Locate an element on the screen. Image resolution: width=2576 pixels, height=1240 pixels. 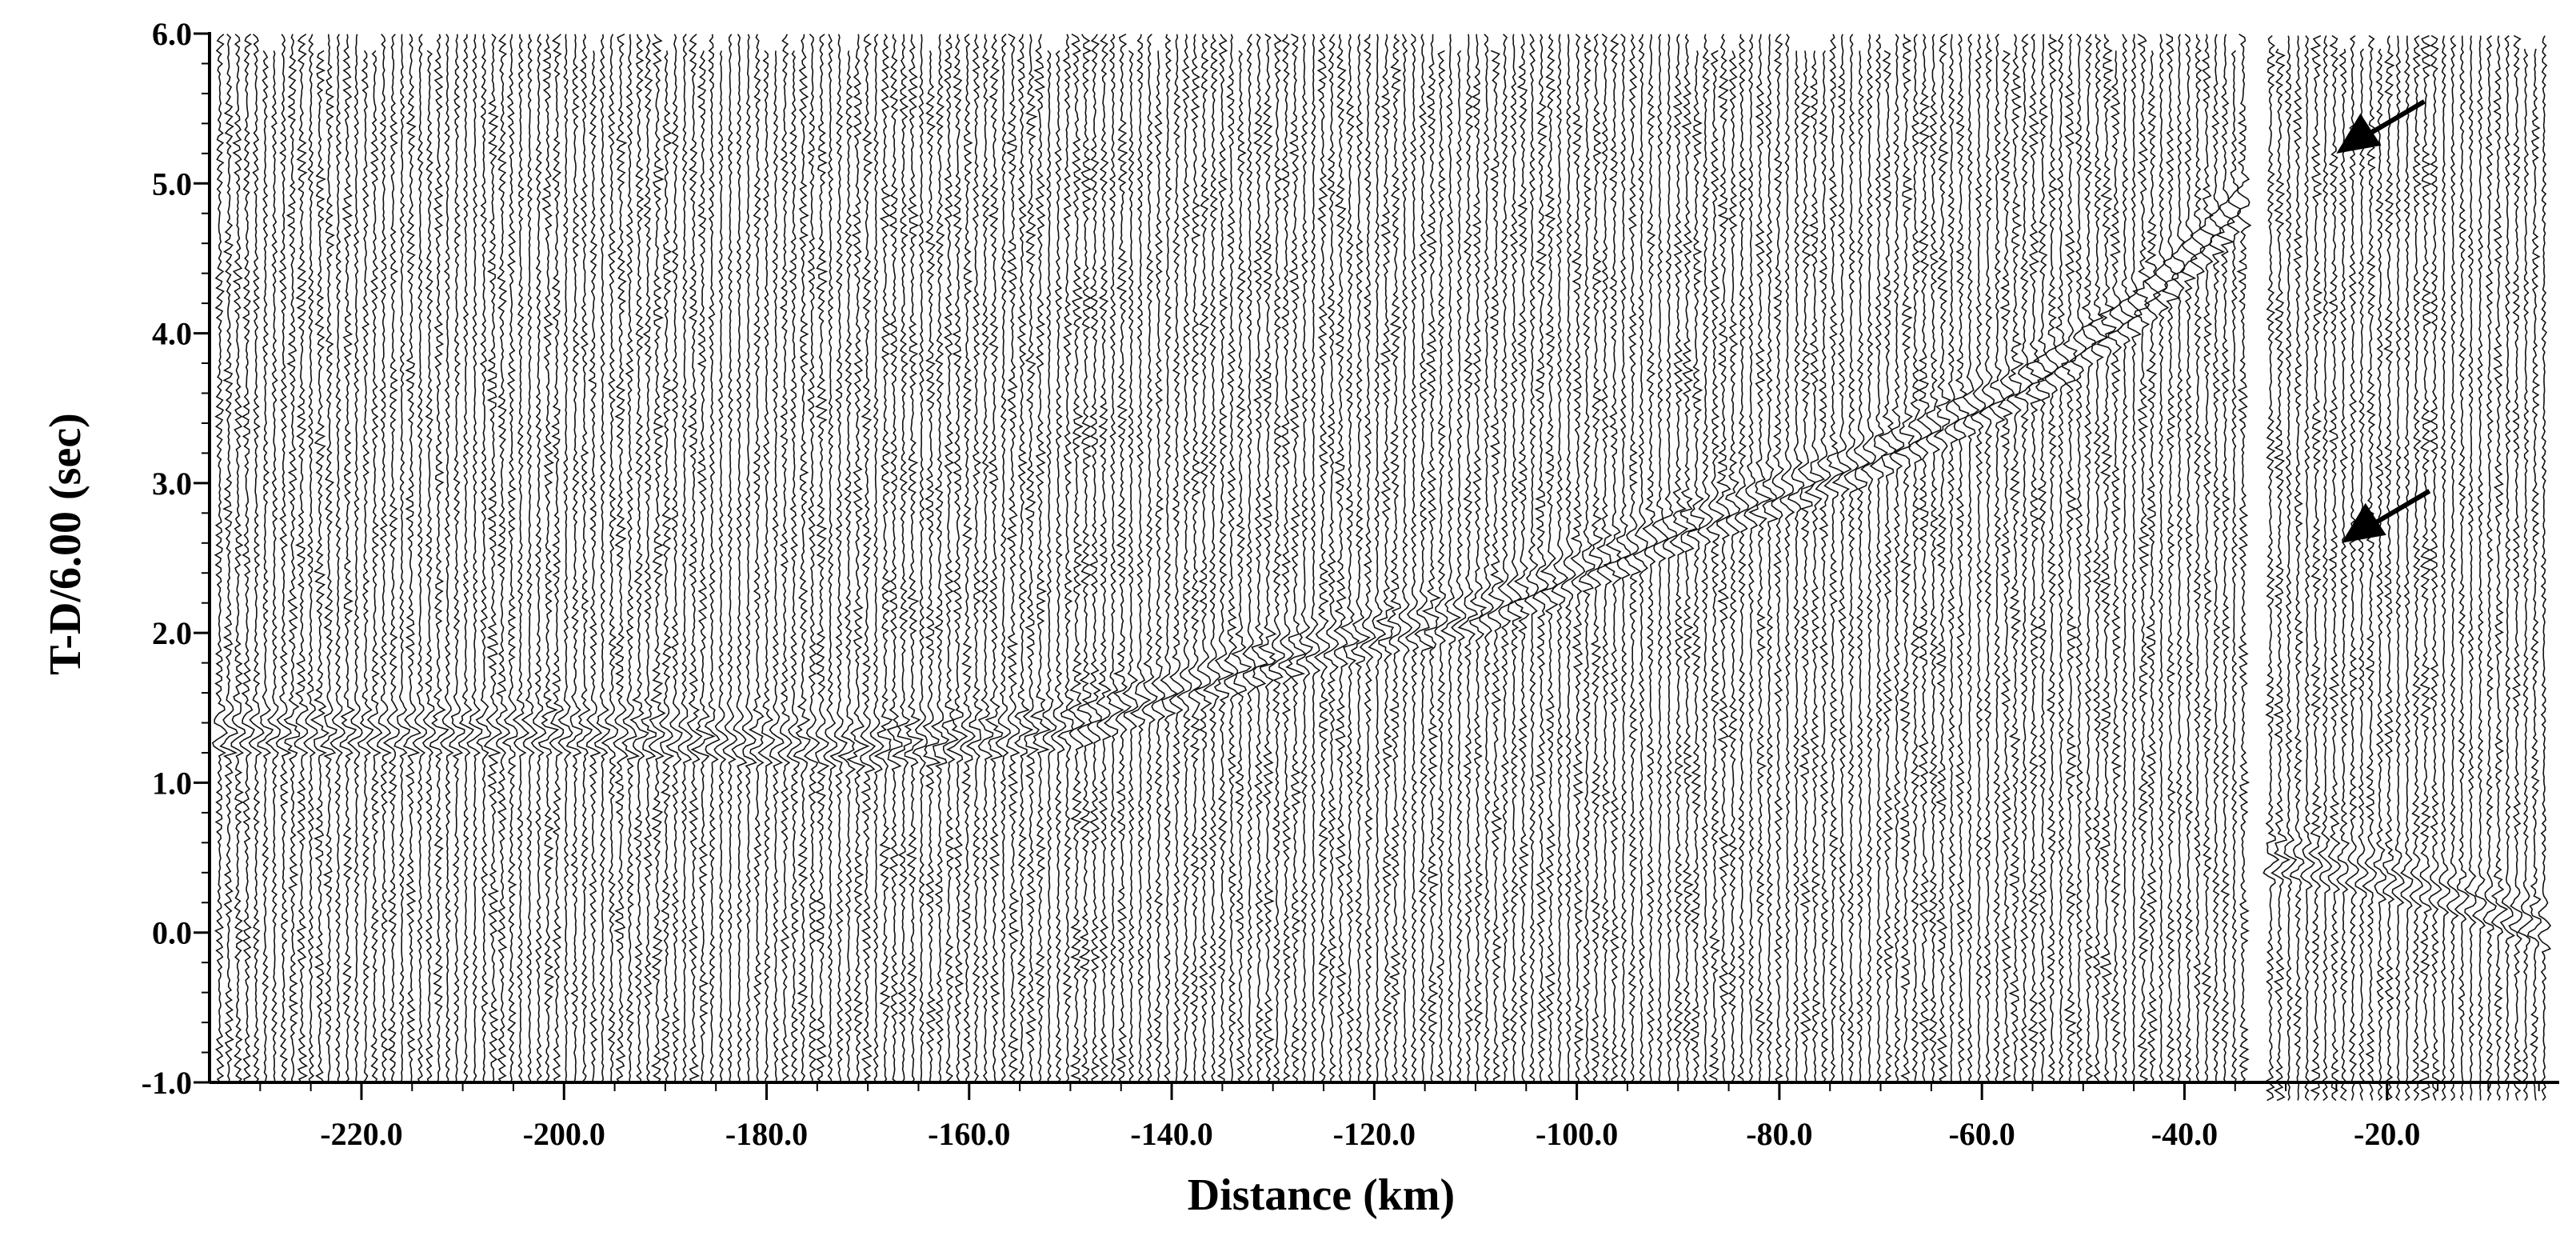
y-tick-label: -1.0 is located at coordinates (167, 1083).